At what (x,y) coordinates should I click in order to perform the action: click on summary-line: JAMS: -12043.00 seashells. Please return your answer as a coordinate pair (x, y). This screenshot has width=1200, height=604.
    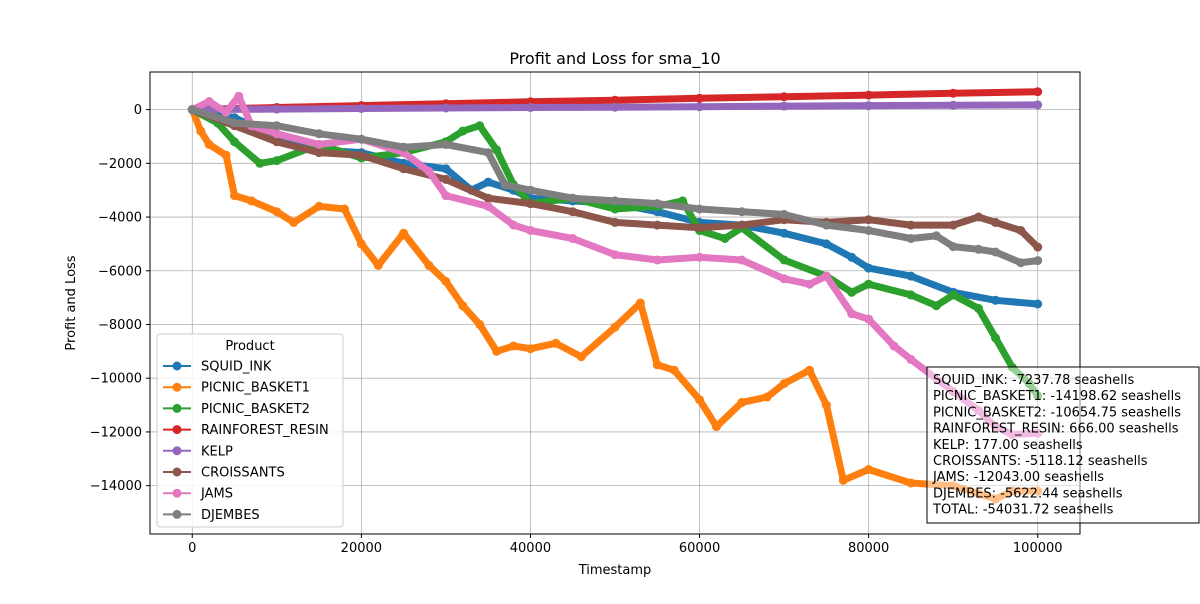
    Looking at the image, I should click on (1018, 477).